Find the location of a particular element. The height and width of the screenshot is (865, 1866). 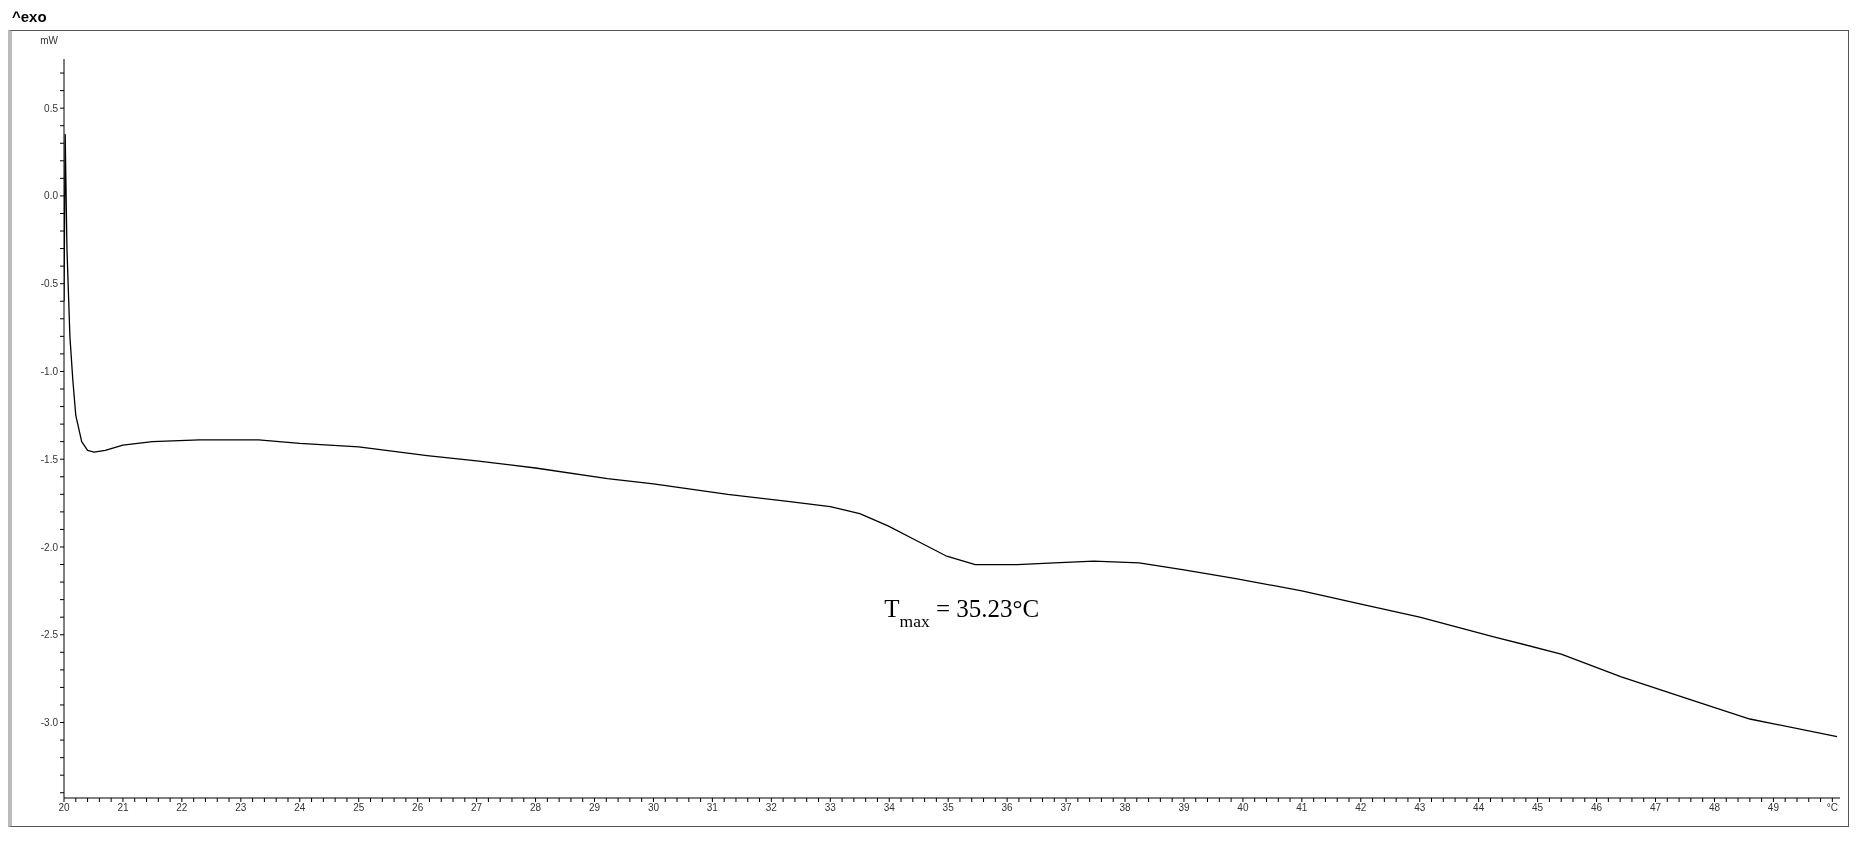

x-tick-label: 36 is located at coordinates (1007, 808).